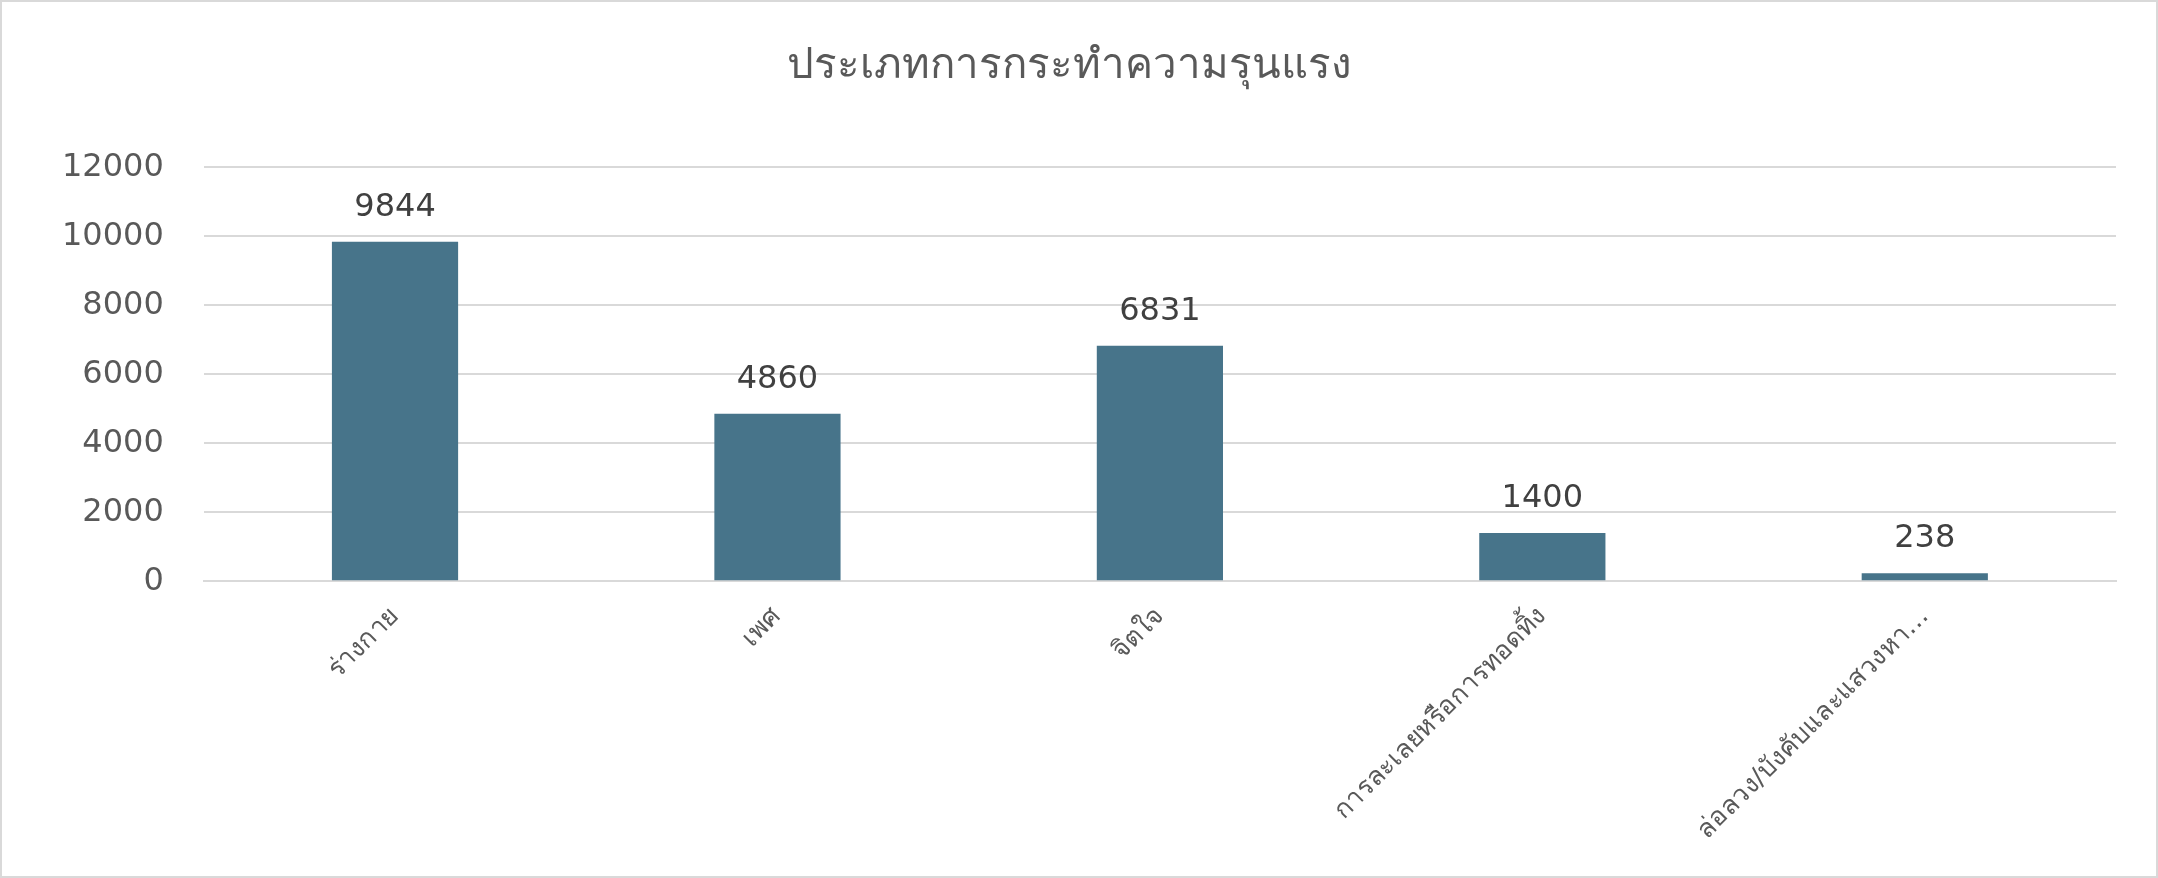  What do you see at coordinates (1925, 536) in the screenshot?
I see `data-label: 238` at bounding box center [1925, 536].